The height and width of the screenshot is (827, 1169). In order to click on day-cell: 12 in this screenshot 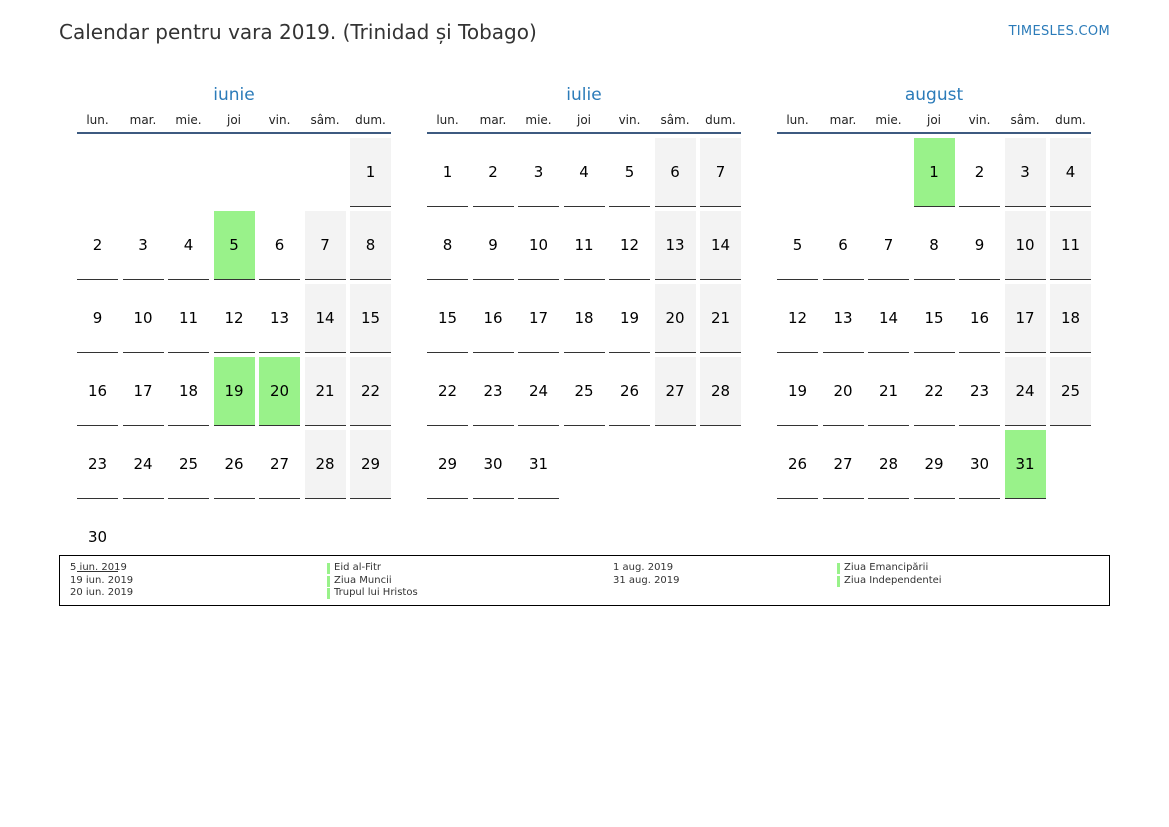, I will do `click(797, 318)`.